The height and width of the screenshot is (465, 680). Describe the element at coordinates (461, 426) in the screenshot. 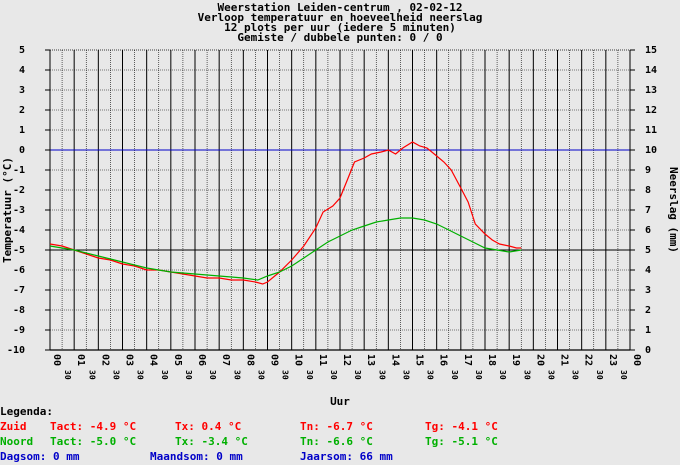

I see `legend-zuid-tg: Tg: -4.1 °C` at that location.